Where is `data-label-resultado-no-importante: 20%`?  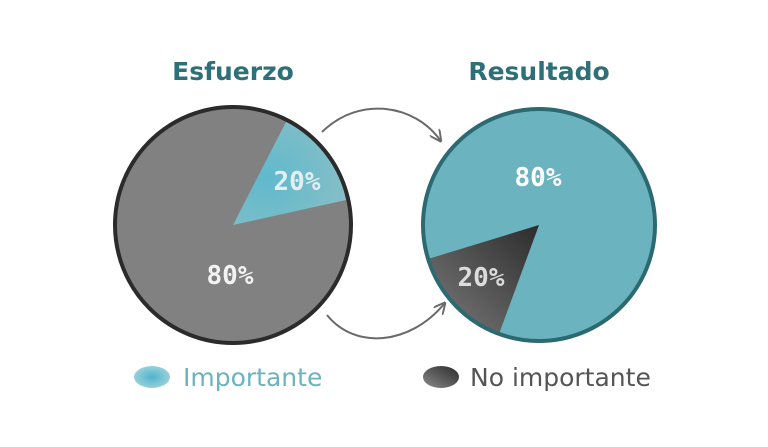 data-label-resultado-no-importante: 20% is located at coordinates (481, 278).